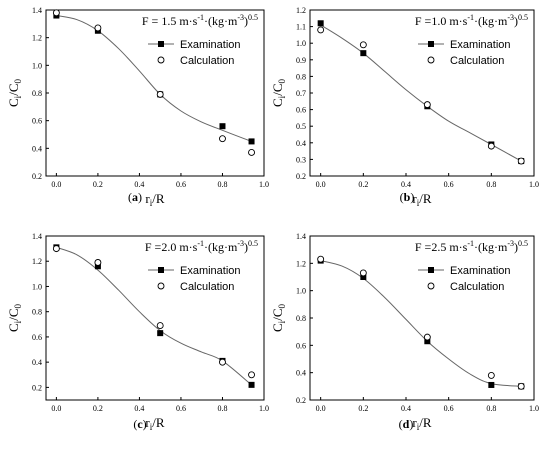 The height and width of the screenshot is (453, 550). What do you see at coordinates (139, 424) in the screenshot?
I see `panel-letter: (c)` at bounding box center [139, 424].